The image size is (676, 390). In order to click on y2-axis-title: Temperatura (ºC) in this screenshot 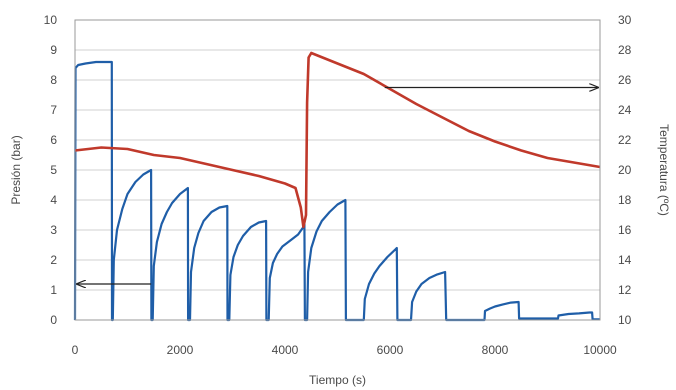, I will do `click(664, 170)`.